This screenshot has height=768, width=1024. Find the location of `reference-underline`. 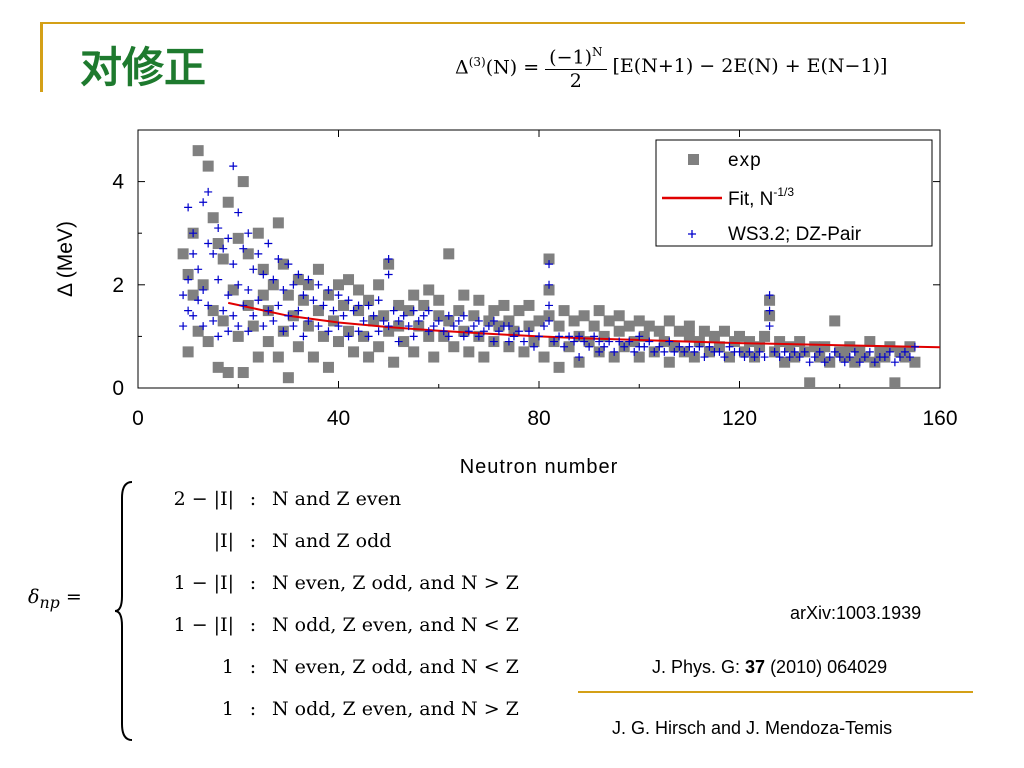

reference-underline is located at coordinates (775, 692).